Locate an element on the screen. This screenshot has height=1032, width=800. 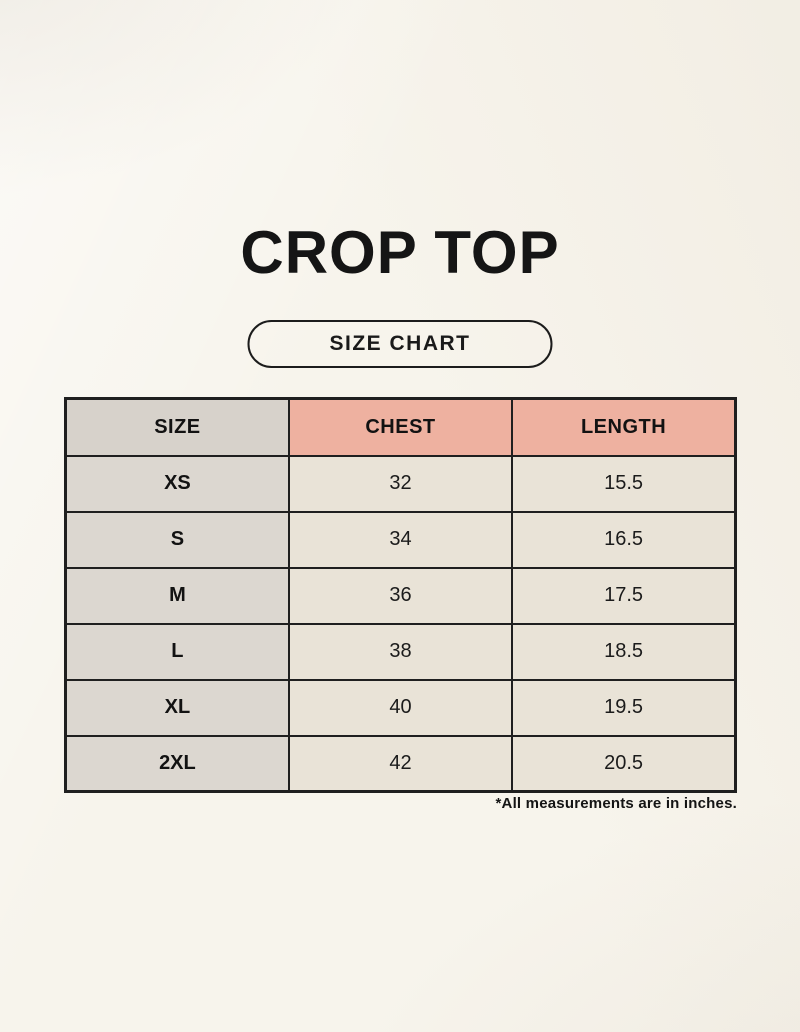
length-value: 18.5 is located at coordinates (624, 651).